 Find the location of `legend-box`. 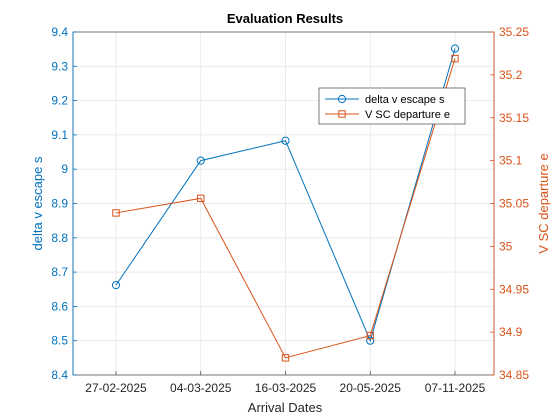

legend-box is located at coordinates (392, 106).